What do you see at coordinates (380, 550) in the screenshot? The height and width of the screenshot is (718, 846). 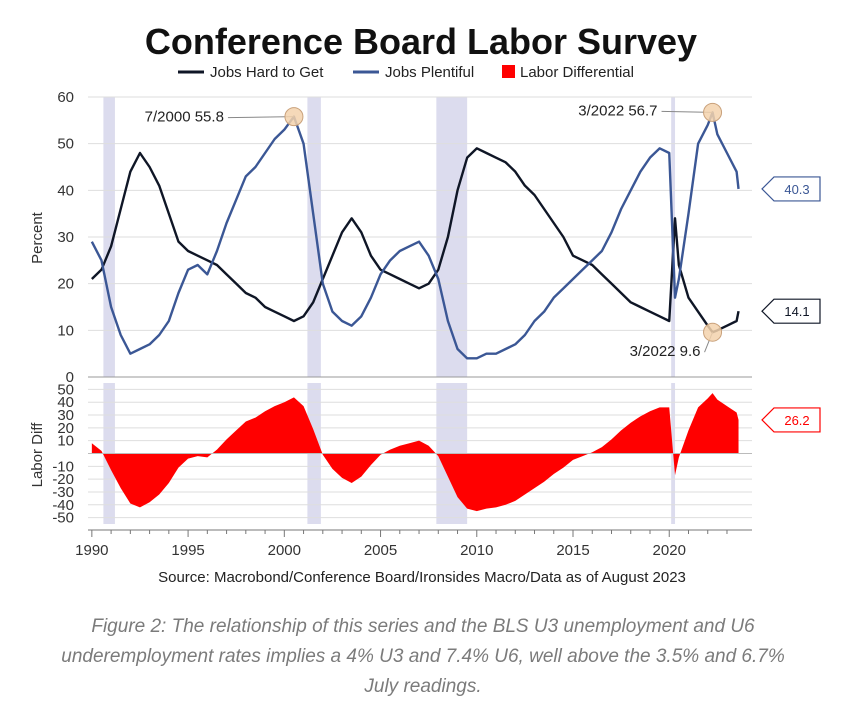 I see `x-tick-label-3: 2005` at bounding box center [380, 550].